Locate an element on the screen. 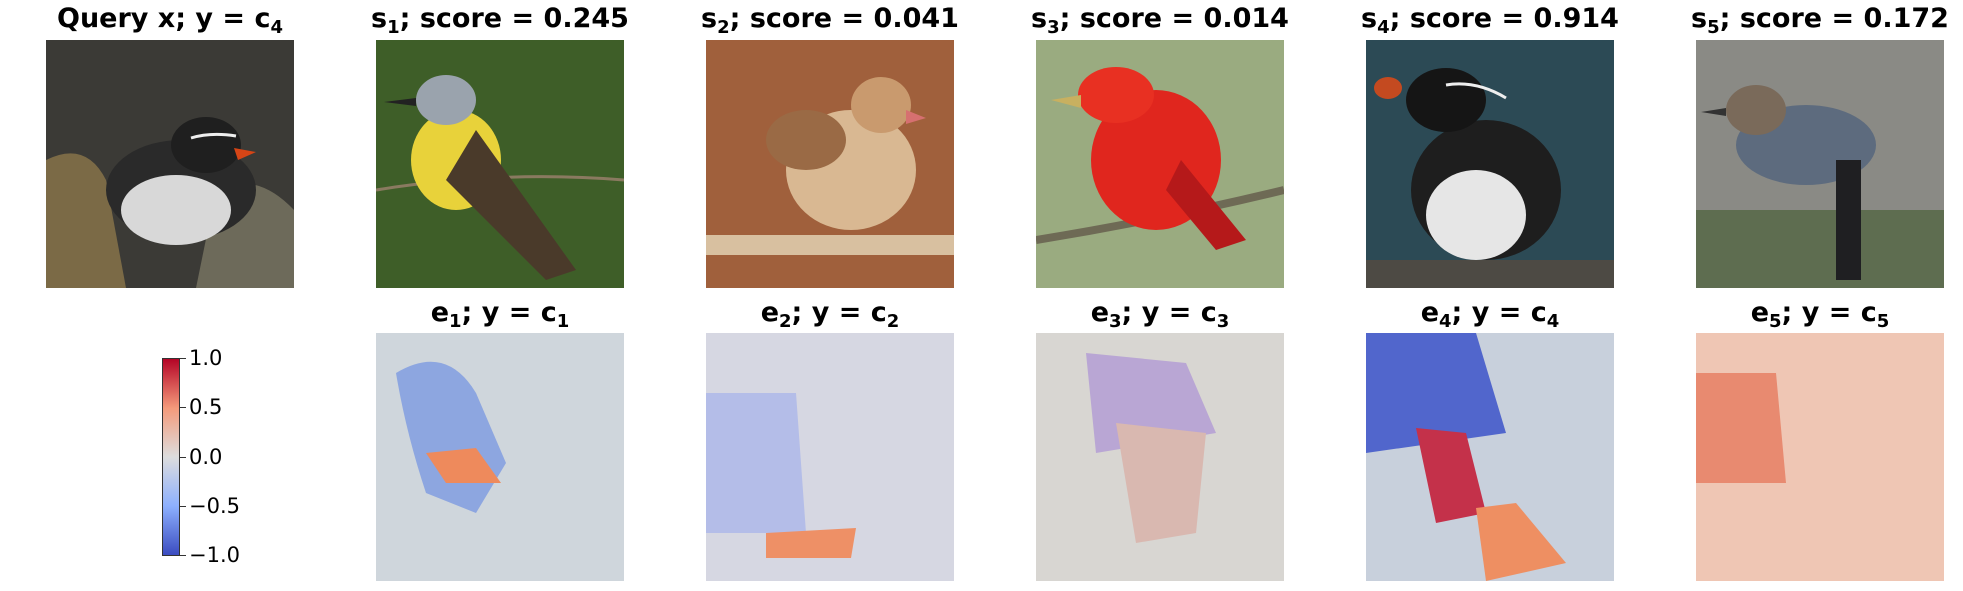  sample-title-4: s4; score = 0.914 is located at coordinates (1490, 21).